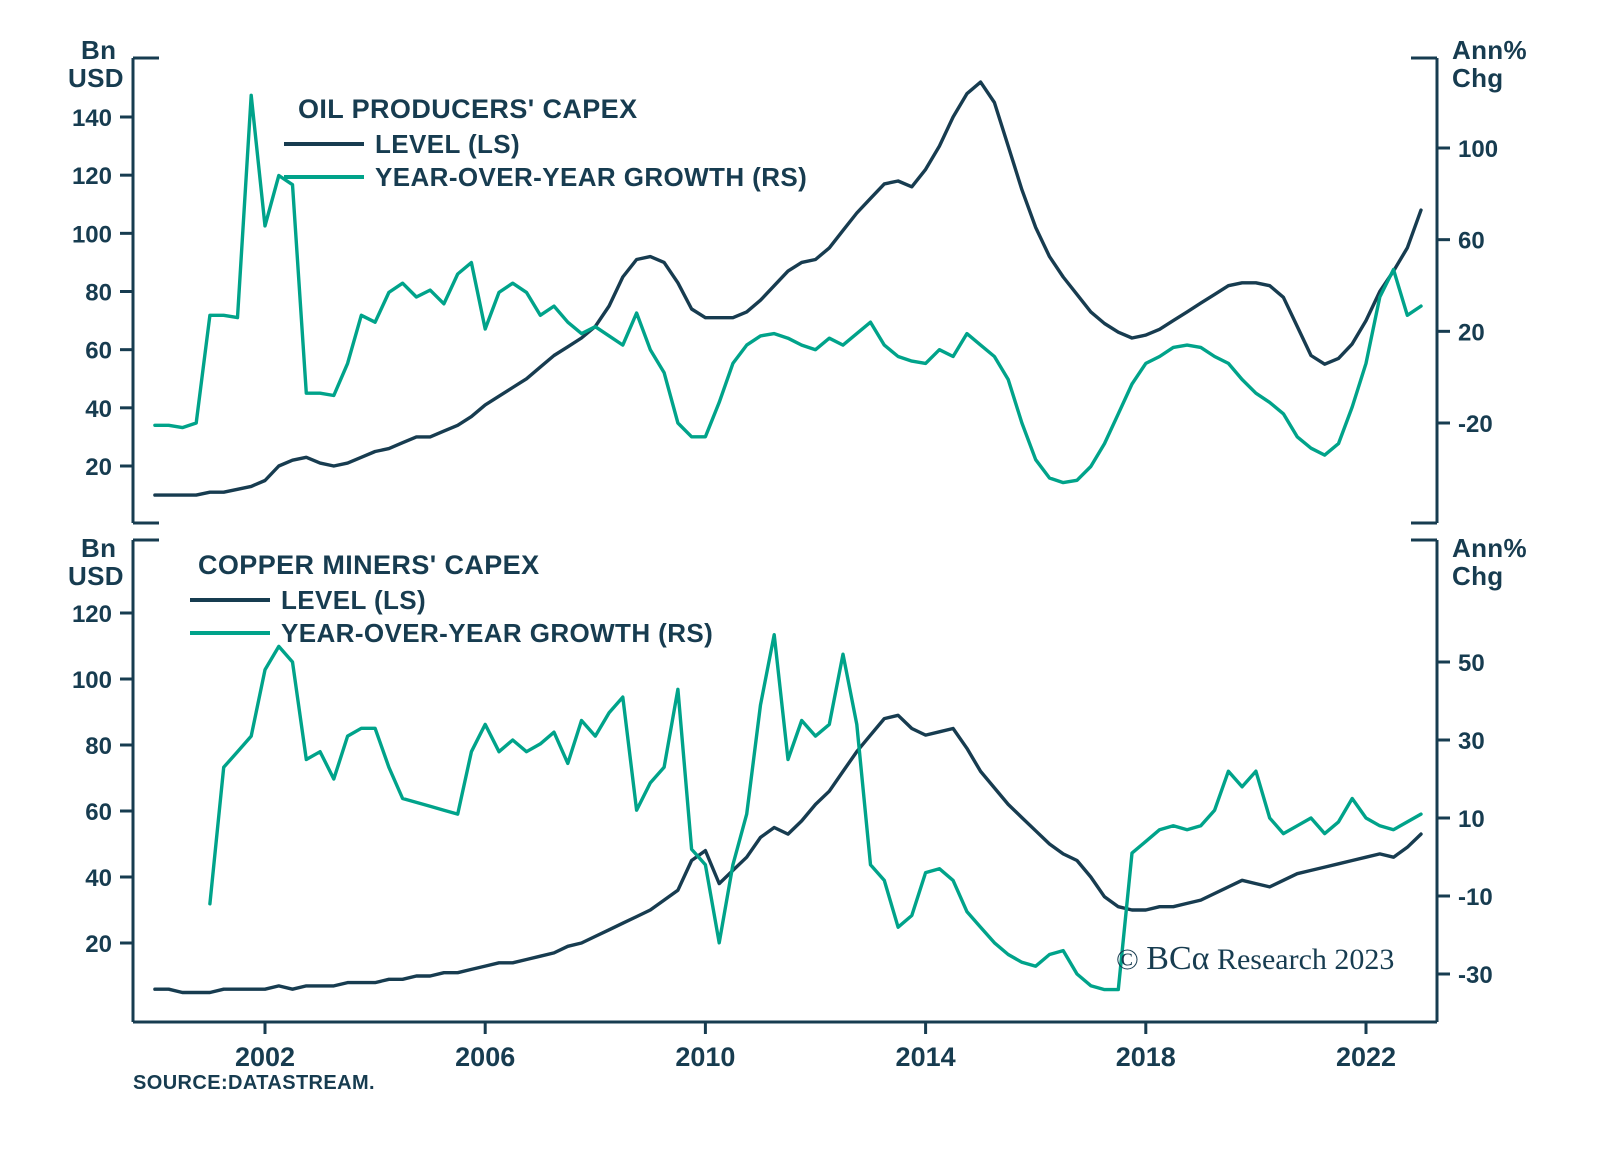 This screenshot has width=1600, height=1154. Describe the element at coordinates (1471, 332) in the screenshot. I see `oil-right-tick-label: 20` at that location.